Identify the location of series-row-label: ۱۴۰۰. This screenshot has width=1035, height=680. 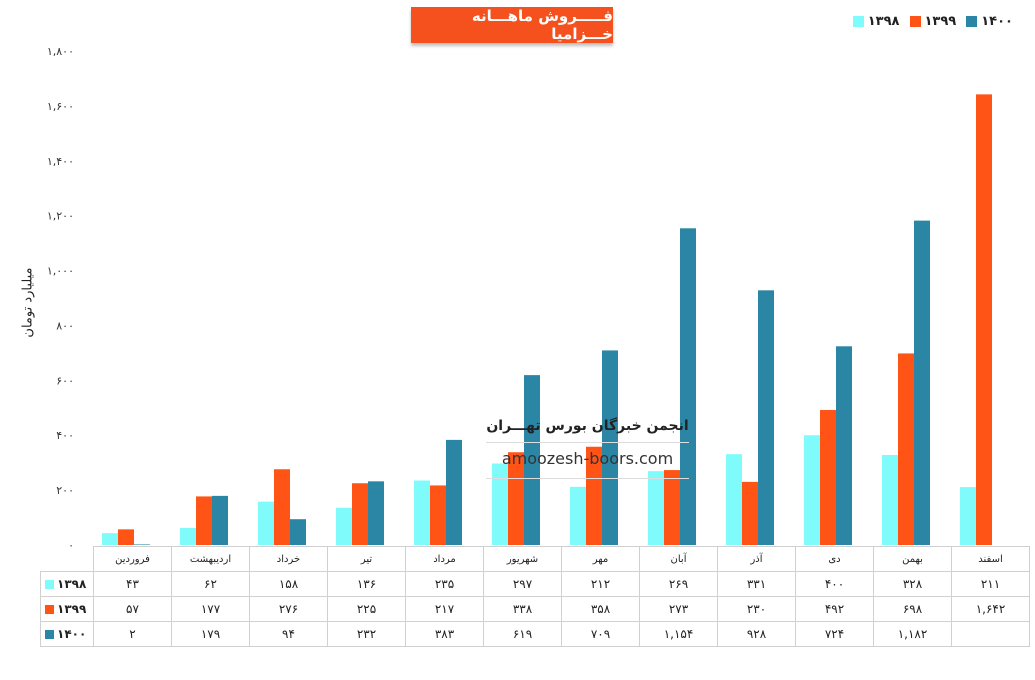
(67, 634).